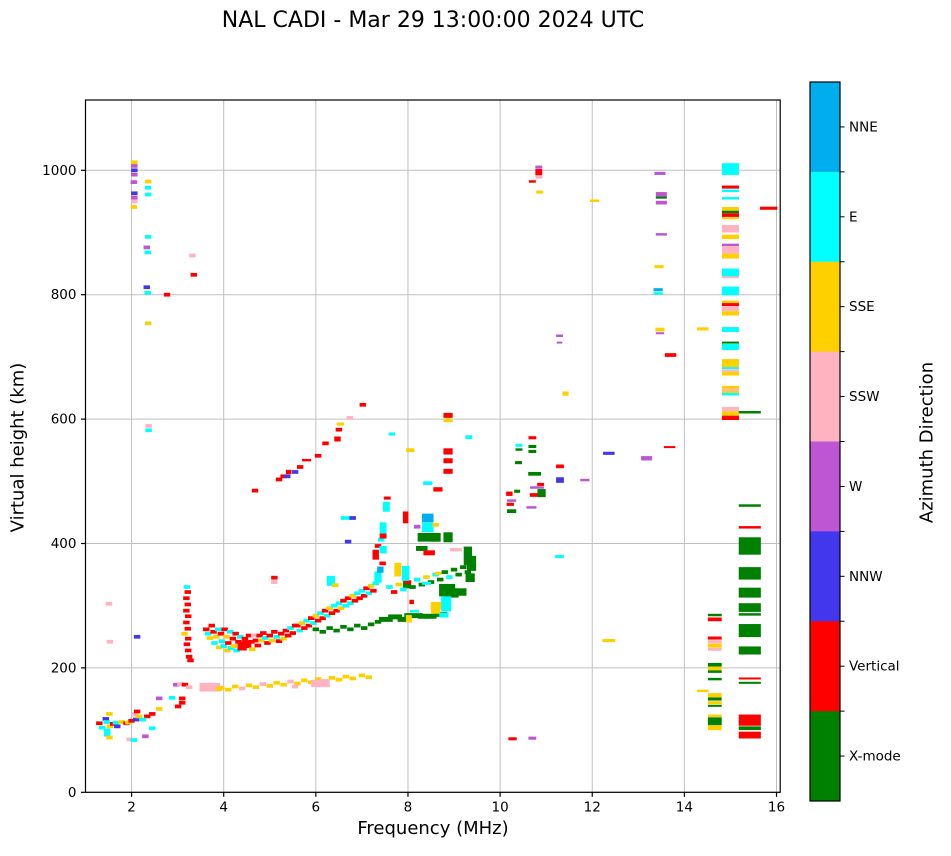 The width and height of the screenshot is (951, 856). What do you see at coordinates (500, 807) in the screenshot?
I see `x-tick-label: 10` at bounding box center [500, 807].